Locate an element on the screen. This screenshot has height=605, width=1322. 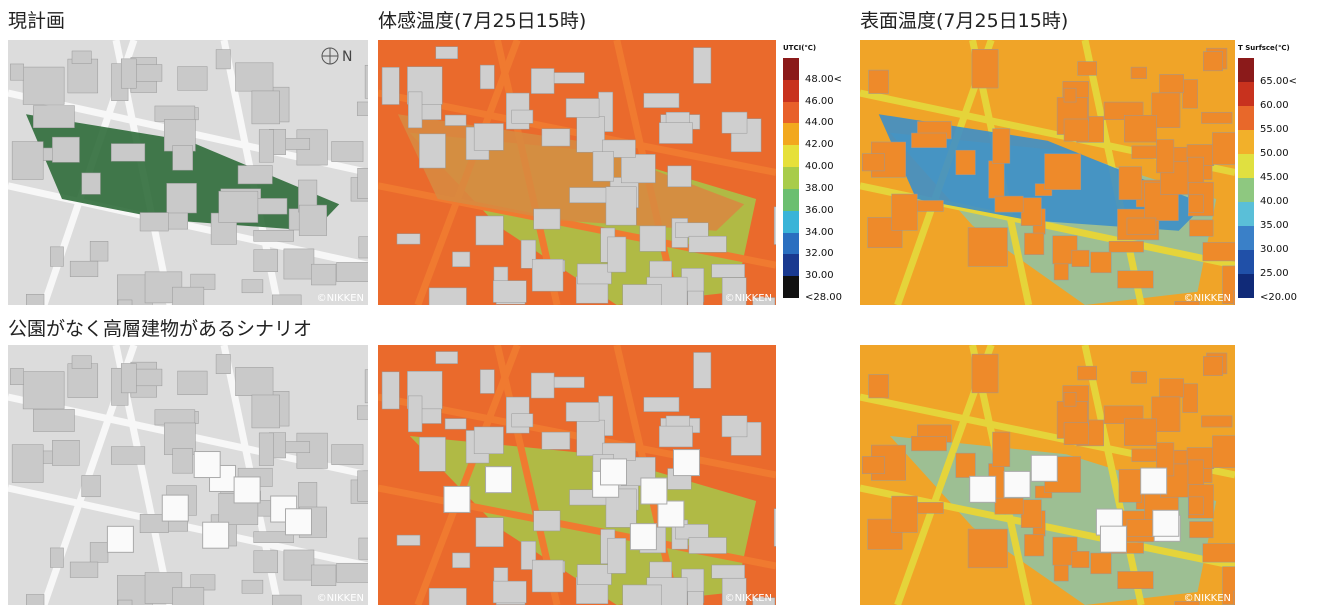
utci-header: 体感温度(7月25日15時) is located at coordinates (482, 21).